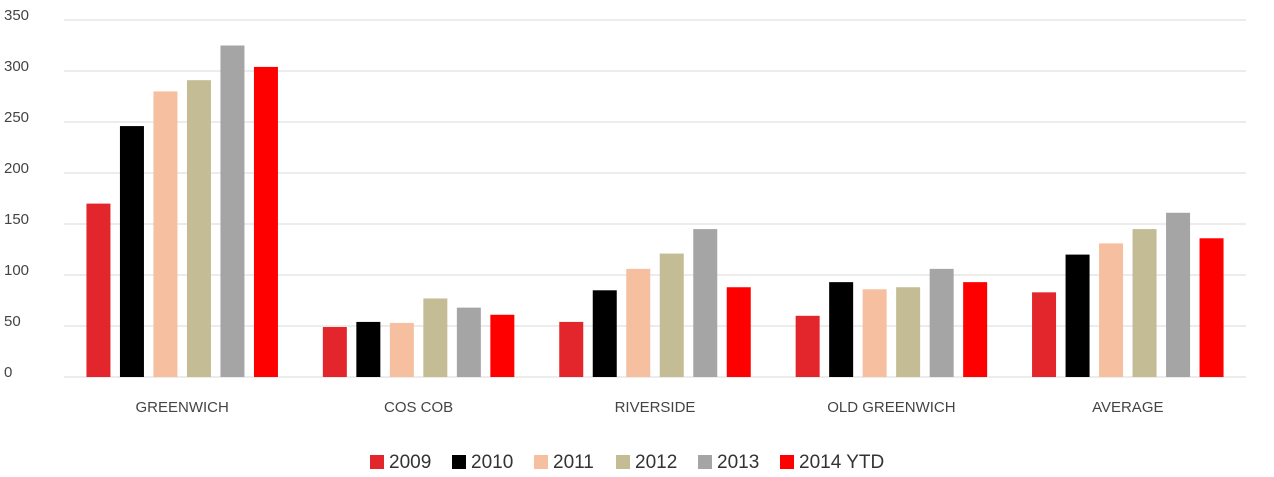  What do you see at coordinates (1127, 407) in the screenshot?
I see `x-tick-label: AVERAGE` at bounding box center [1127, 407].